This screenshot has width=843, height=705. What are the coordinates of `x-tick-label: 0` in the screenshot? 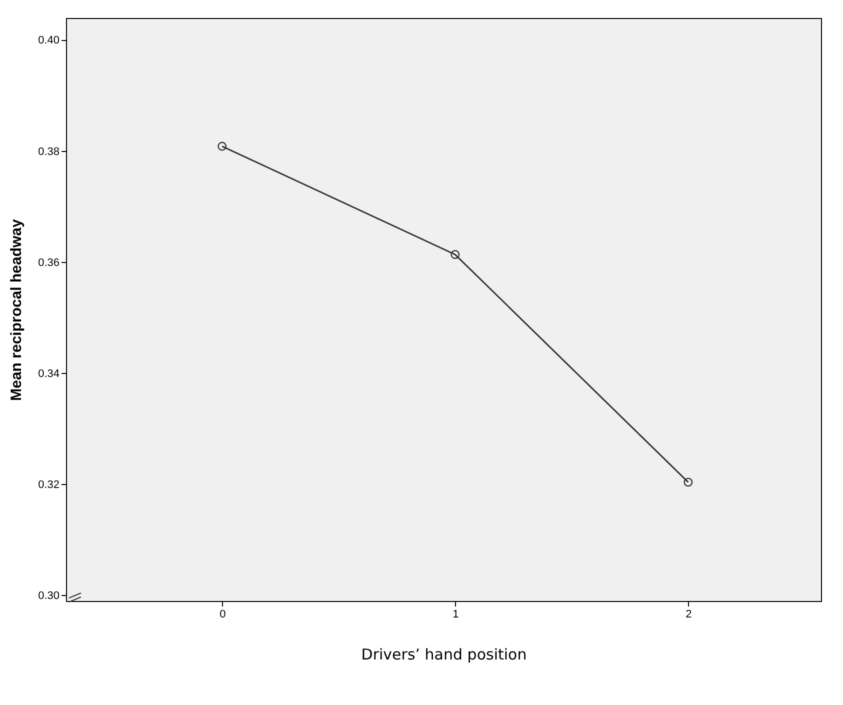 It's located at (223, 614).